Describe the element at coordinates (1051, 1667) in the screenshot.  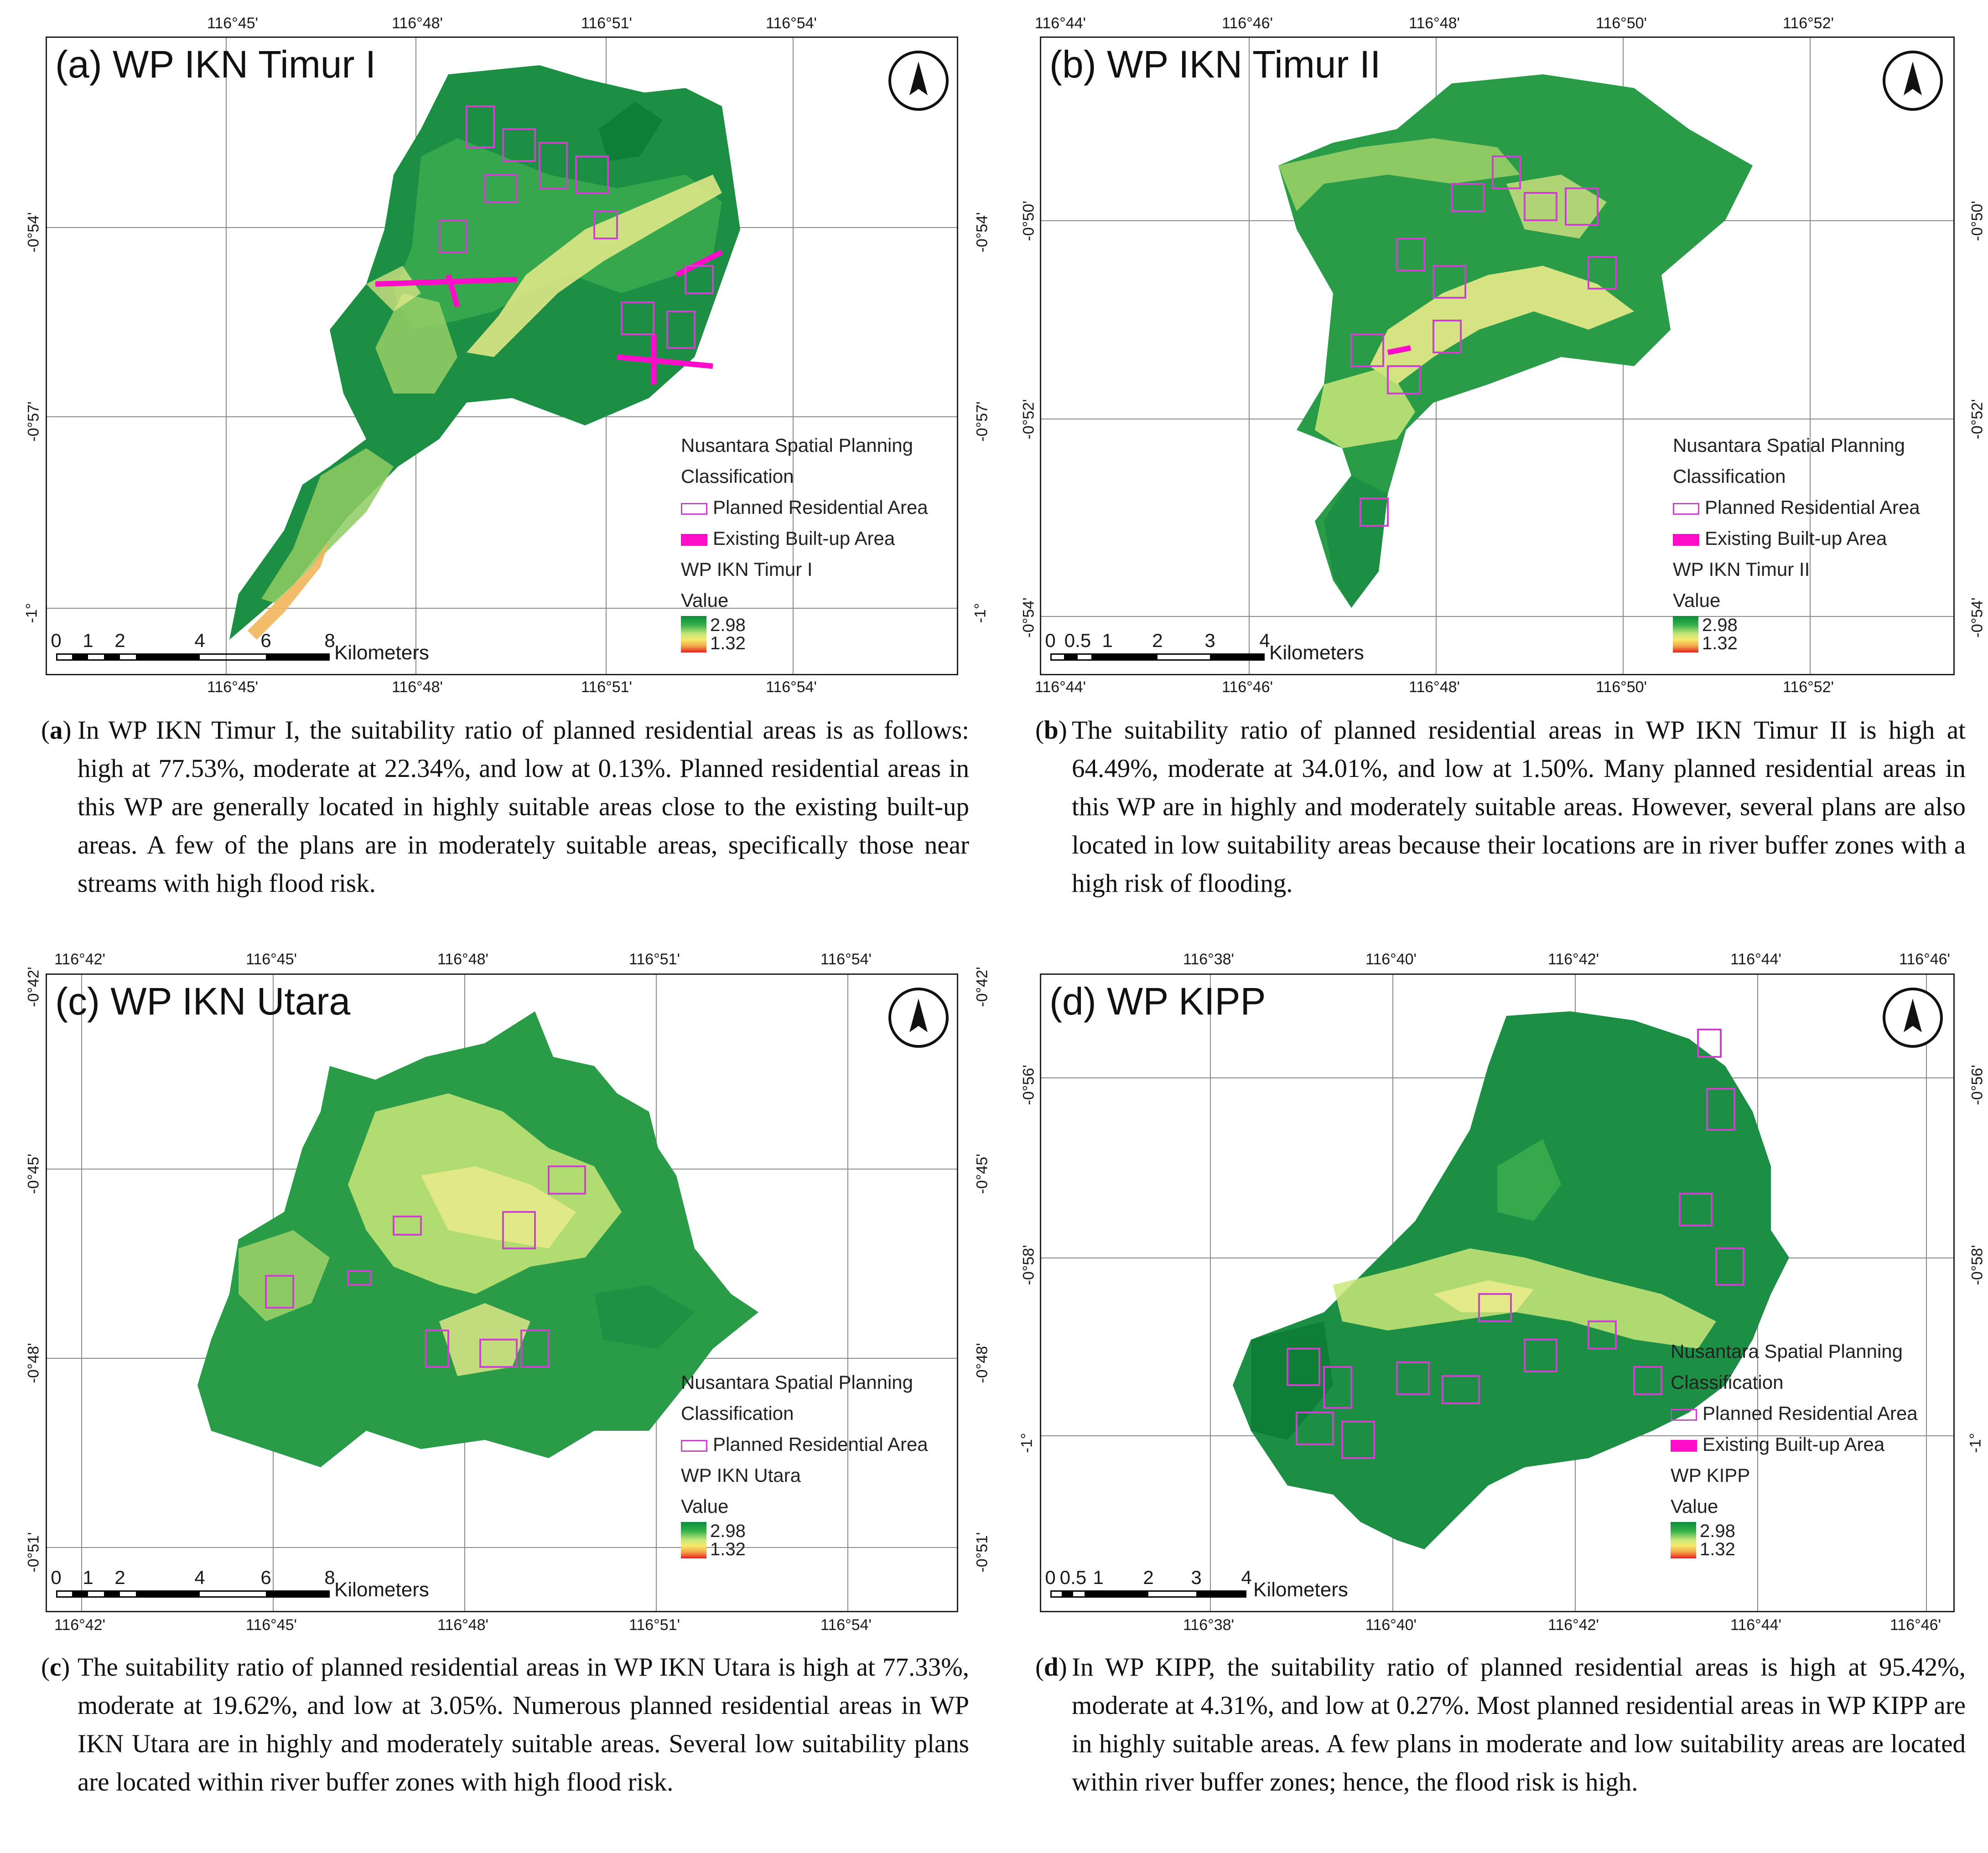
I see `caption-label: (d)` at that location.